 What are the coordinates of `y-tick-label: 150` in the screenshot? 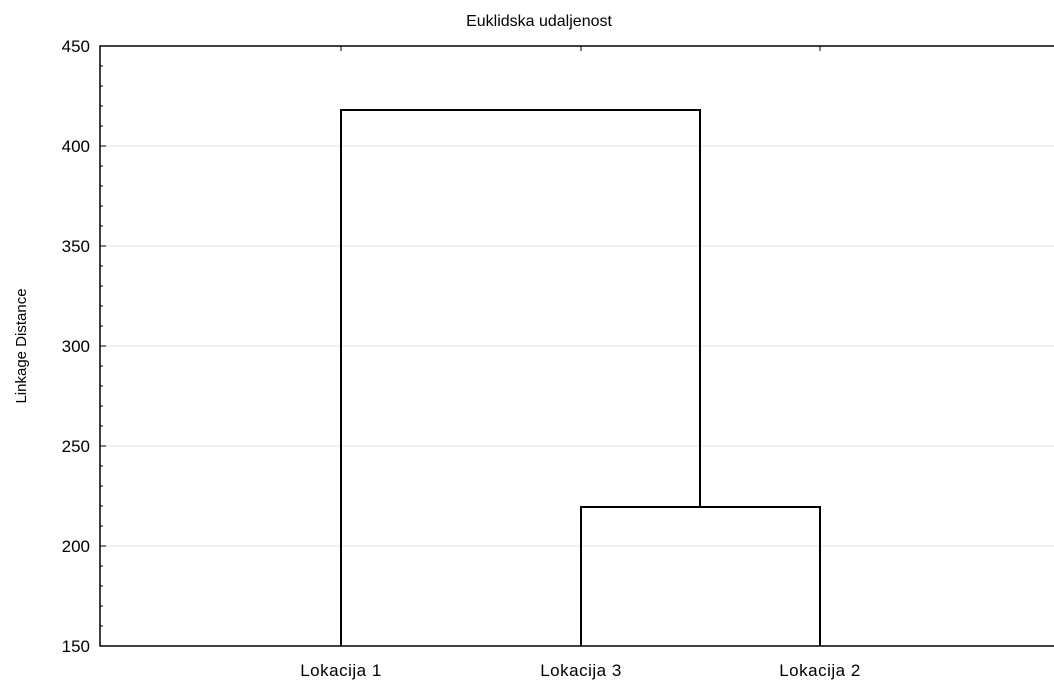 It's located at (76, 646).